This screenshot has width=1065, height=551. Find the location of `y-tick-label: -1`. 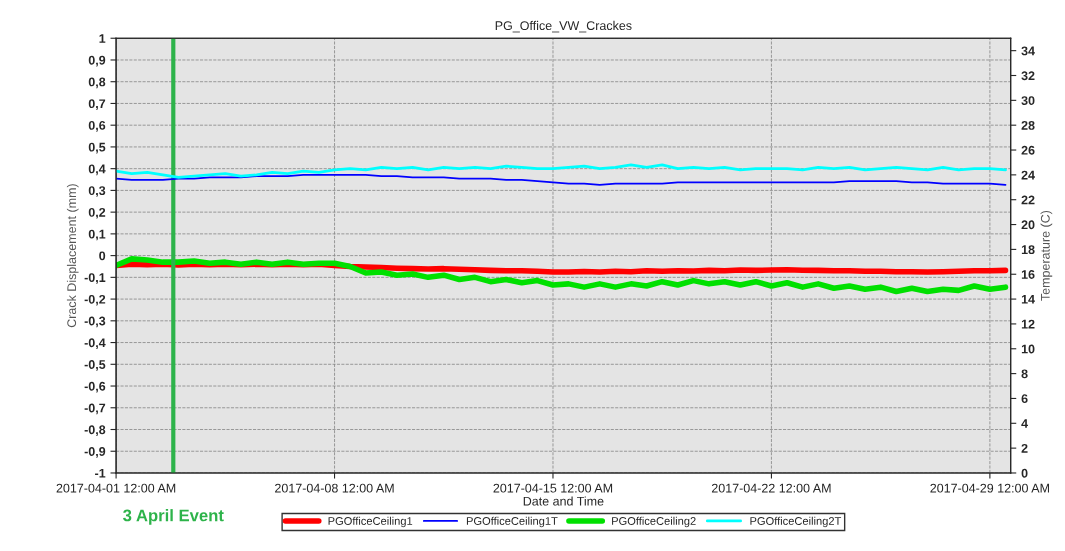

y-tick-label: -1 is located at coordinates (100, 473).